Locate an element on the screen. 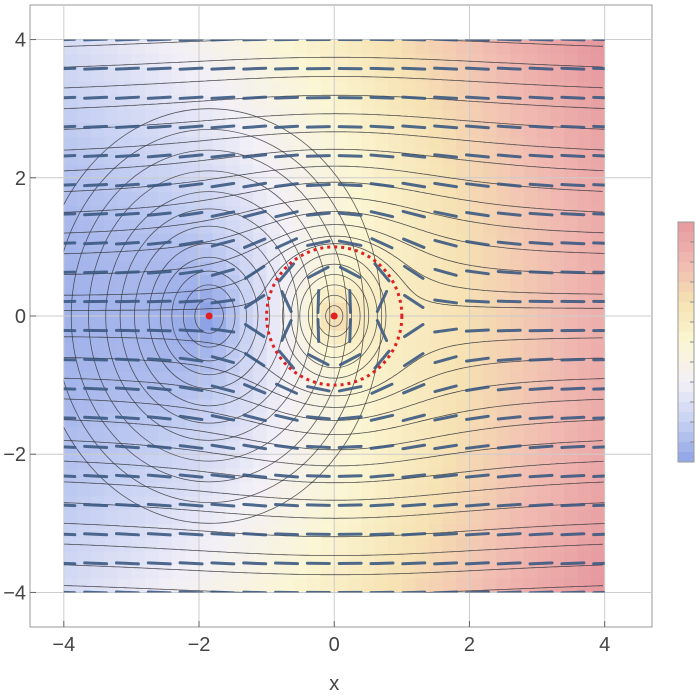  colorbar-segment is located at coordinates (686, 377).